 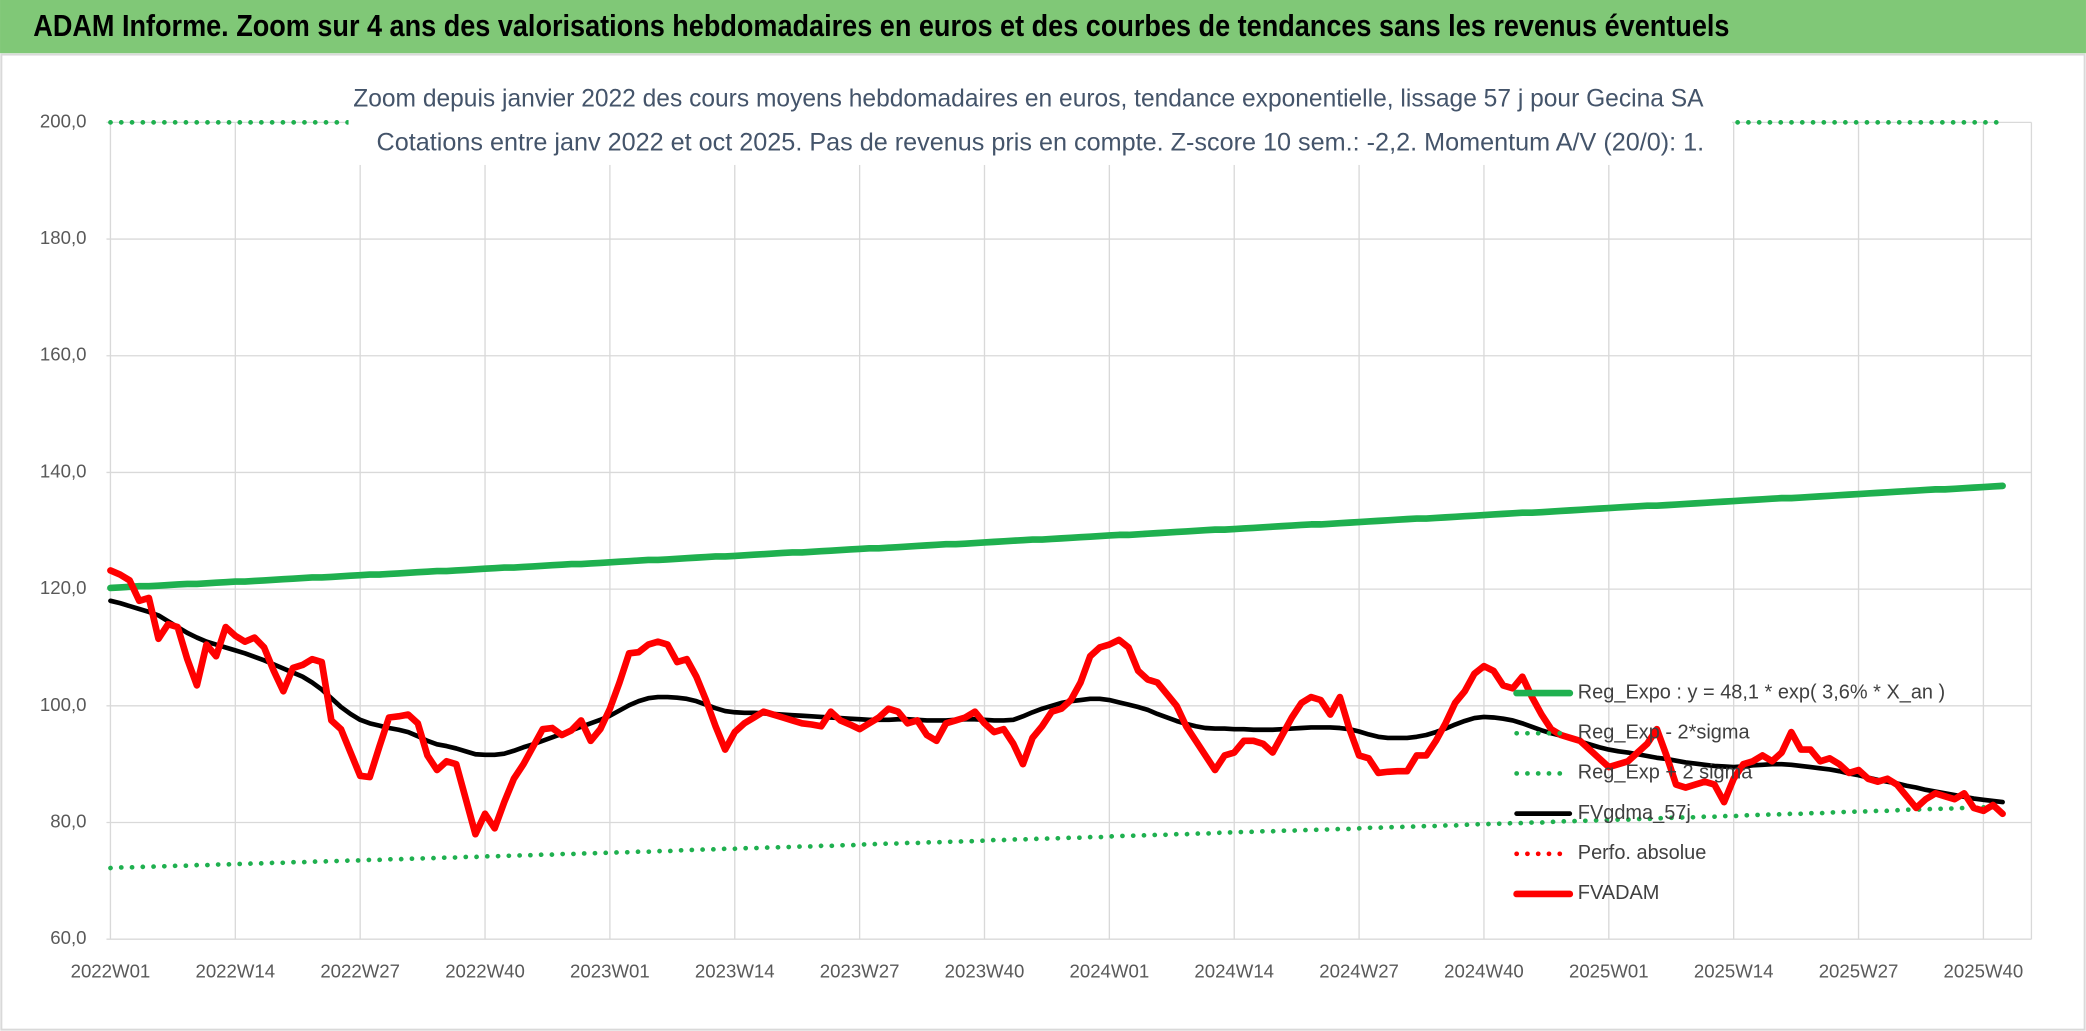 I want to click on x-tick-label: 2024W40, so click(x=1484, y=970).